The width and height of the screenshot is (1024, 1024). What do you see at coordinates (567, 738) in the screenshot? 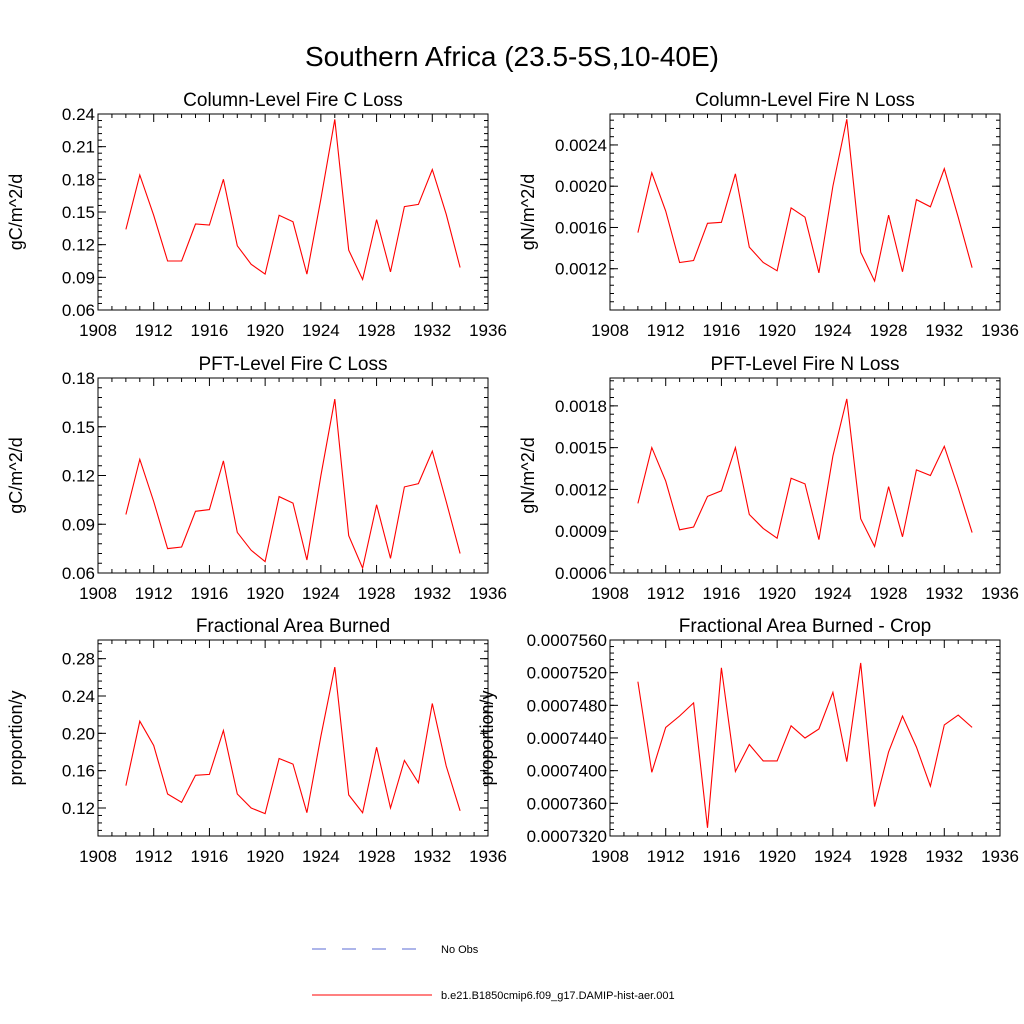
I see `y-tick-label: 0.0007440` at bounding box center [567, 738].